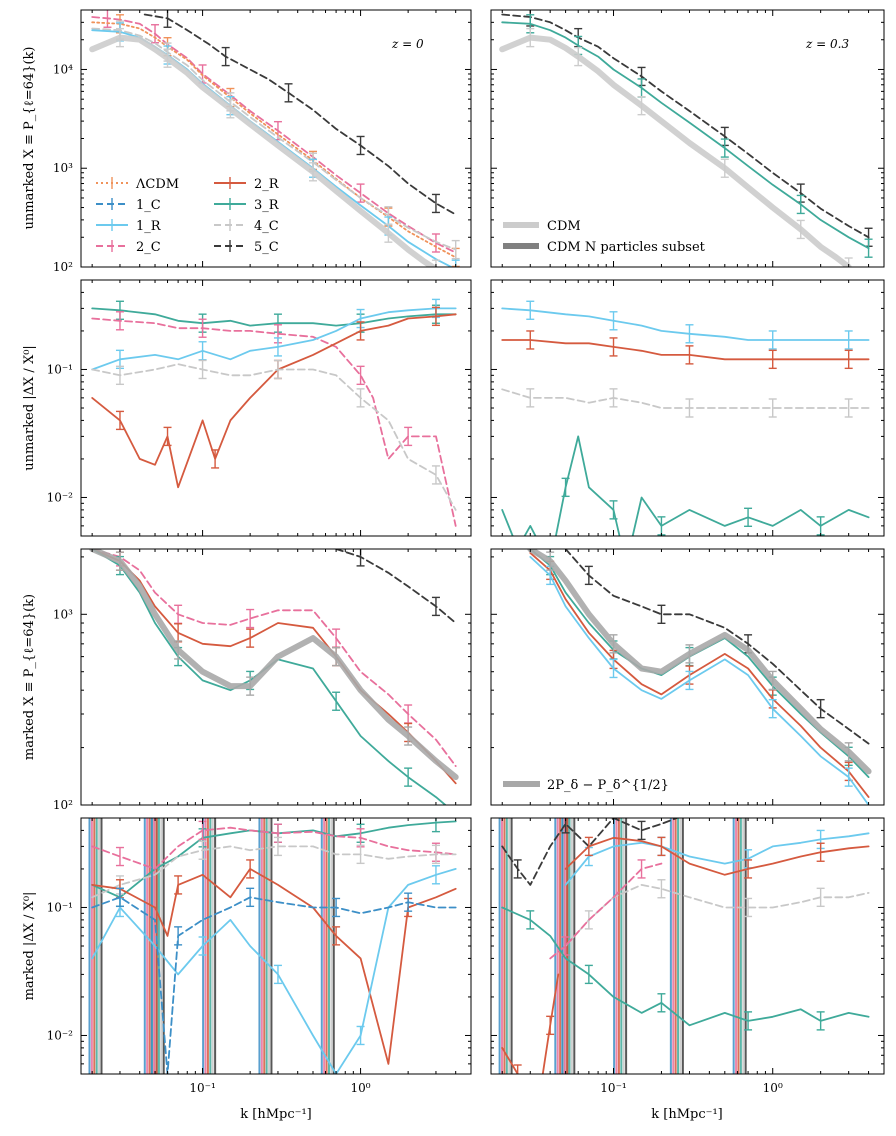  I want to click on panel-unmarked-ratio-z0, so click(274, 412).